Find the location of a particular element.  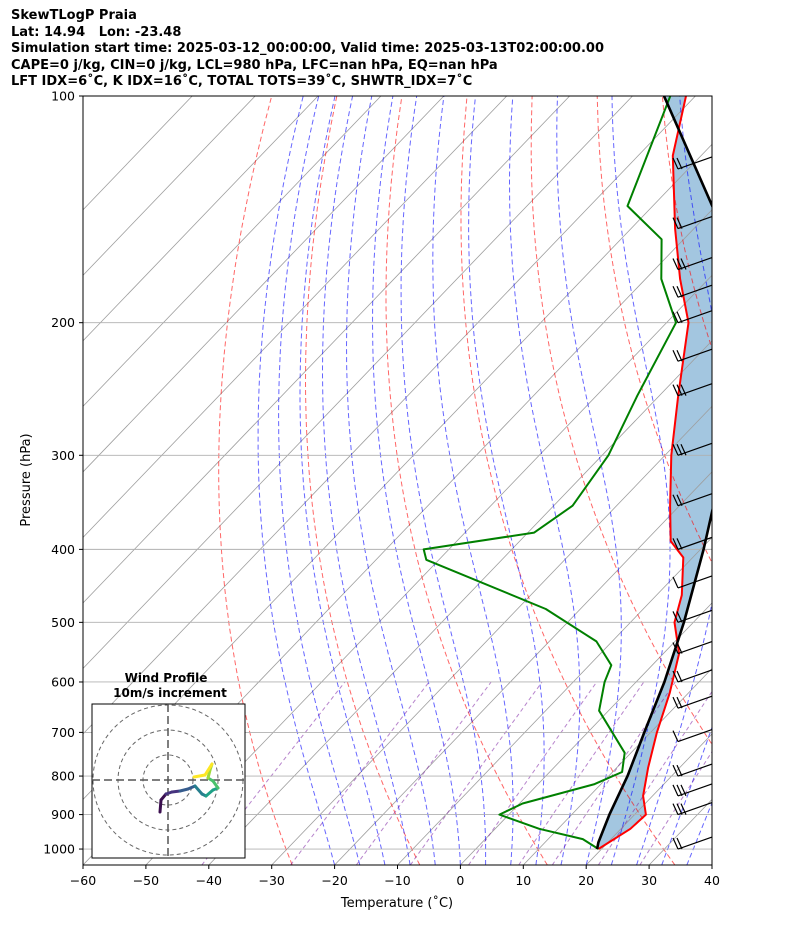

y-tick-label: 700 is located at coordinates (63, 732).